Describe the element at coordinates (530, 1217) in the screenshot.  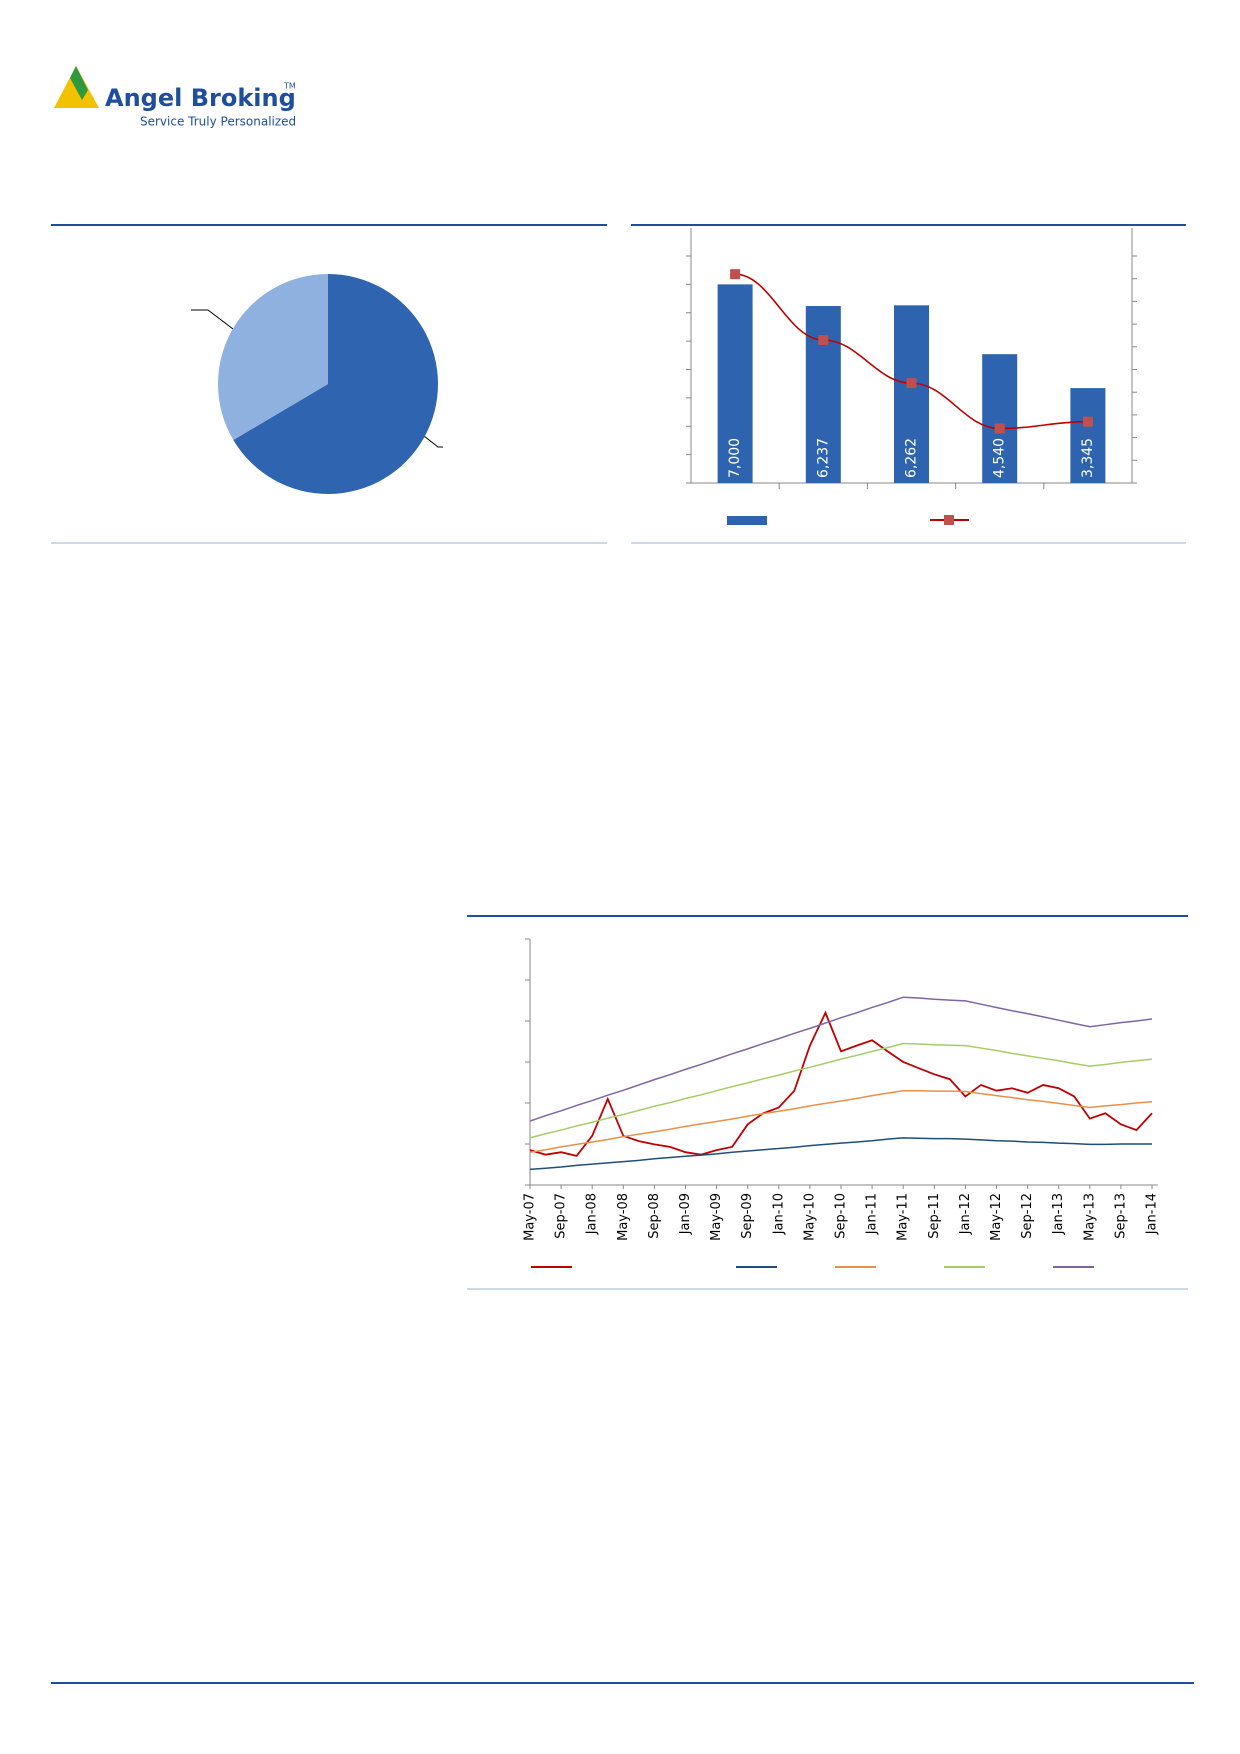
I see `x-tick-label: May-07` at that location.